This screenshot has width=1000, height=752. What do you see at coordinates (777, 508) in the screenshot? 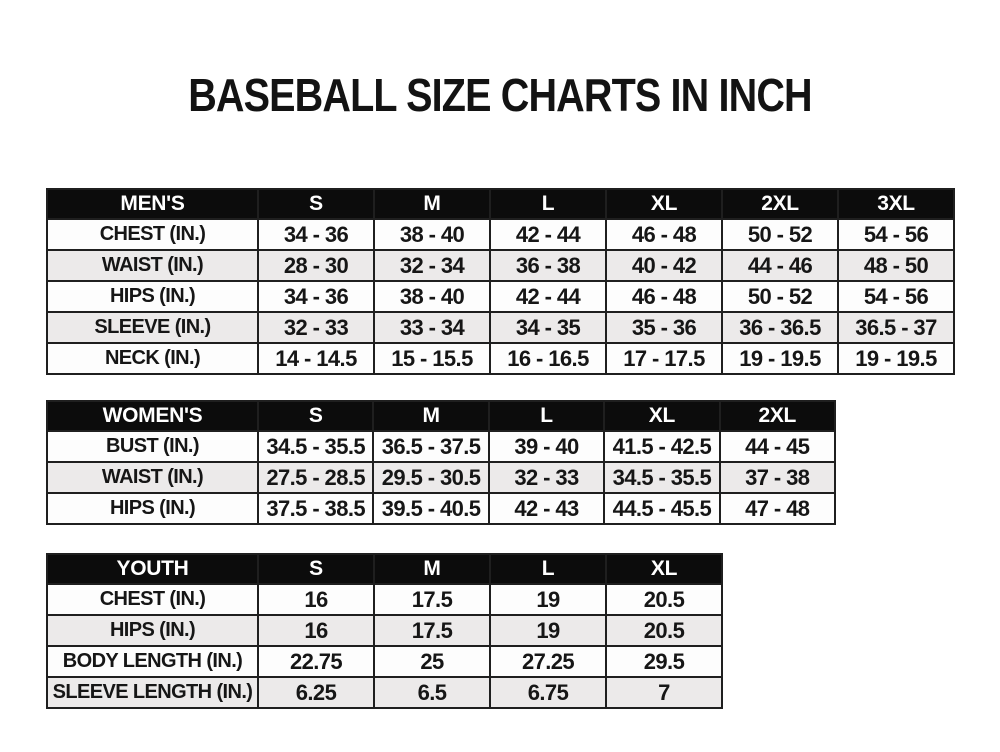
I see `womens-size-cell: 47 - 48` at bounding box center [777, 508].